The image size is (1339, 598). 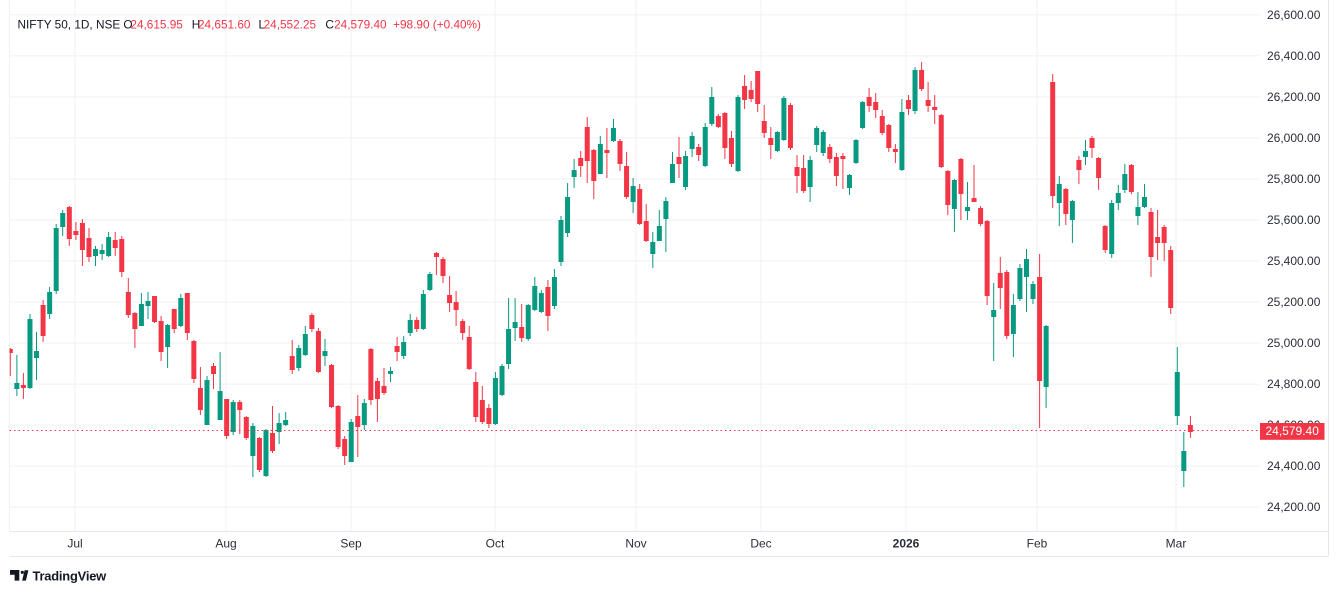 I want to click on svg-text: 26,200.00, so click(x=1294, y=97).